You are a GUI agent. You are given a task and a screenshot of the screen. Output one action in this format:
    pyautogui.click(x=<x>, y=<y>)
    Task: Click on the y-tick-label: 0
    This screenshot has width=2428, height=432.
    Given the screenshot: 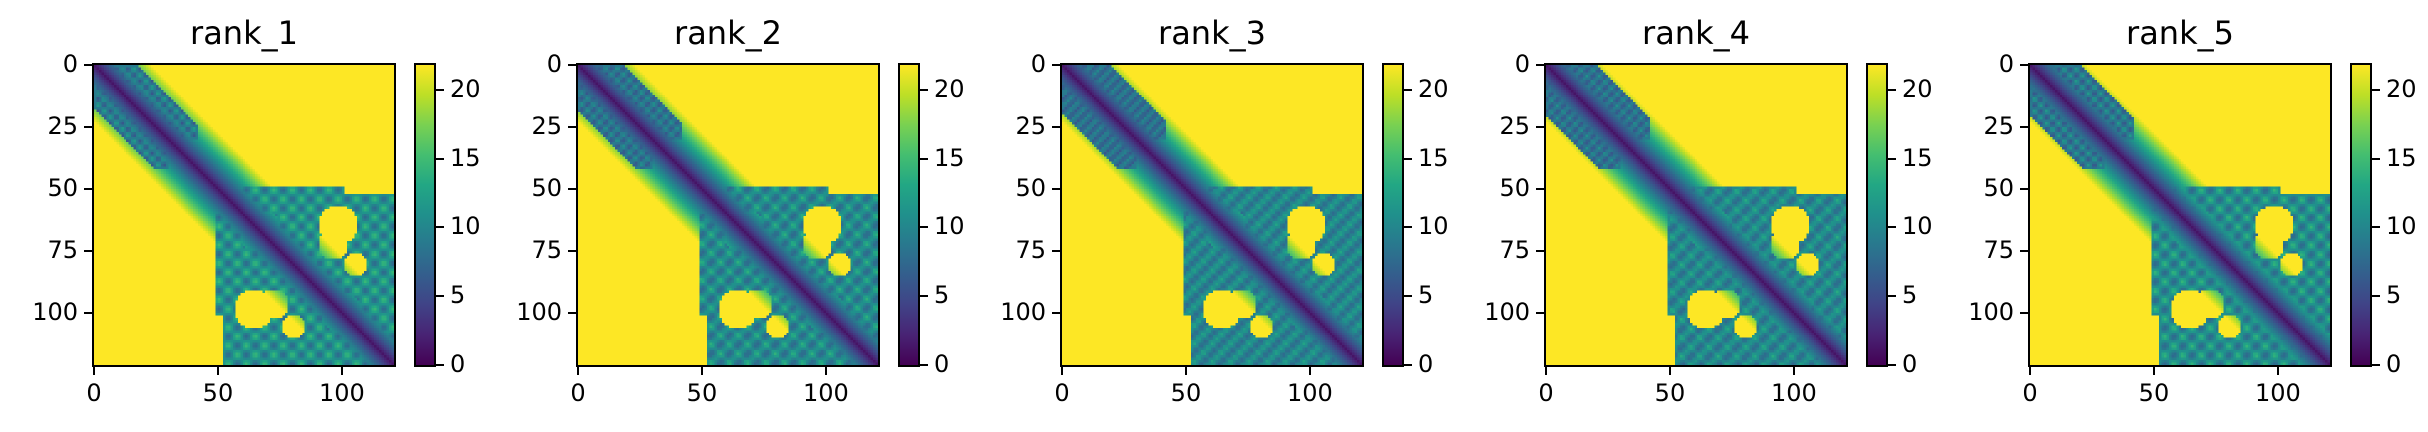 What is the action you would take?
    pyautogui.click(x=554, y=64)
    